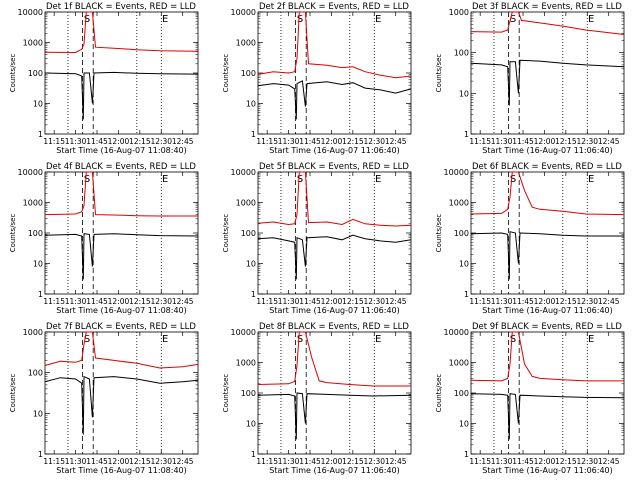 The width and height of the screenshot is (640, 480). I want to click on chart-title: Det 8f BLACK = Events, RED = LLD, so click(334, 327).